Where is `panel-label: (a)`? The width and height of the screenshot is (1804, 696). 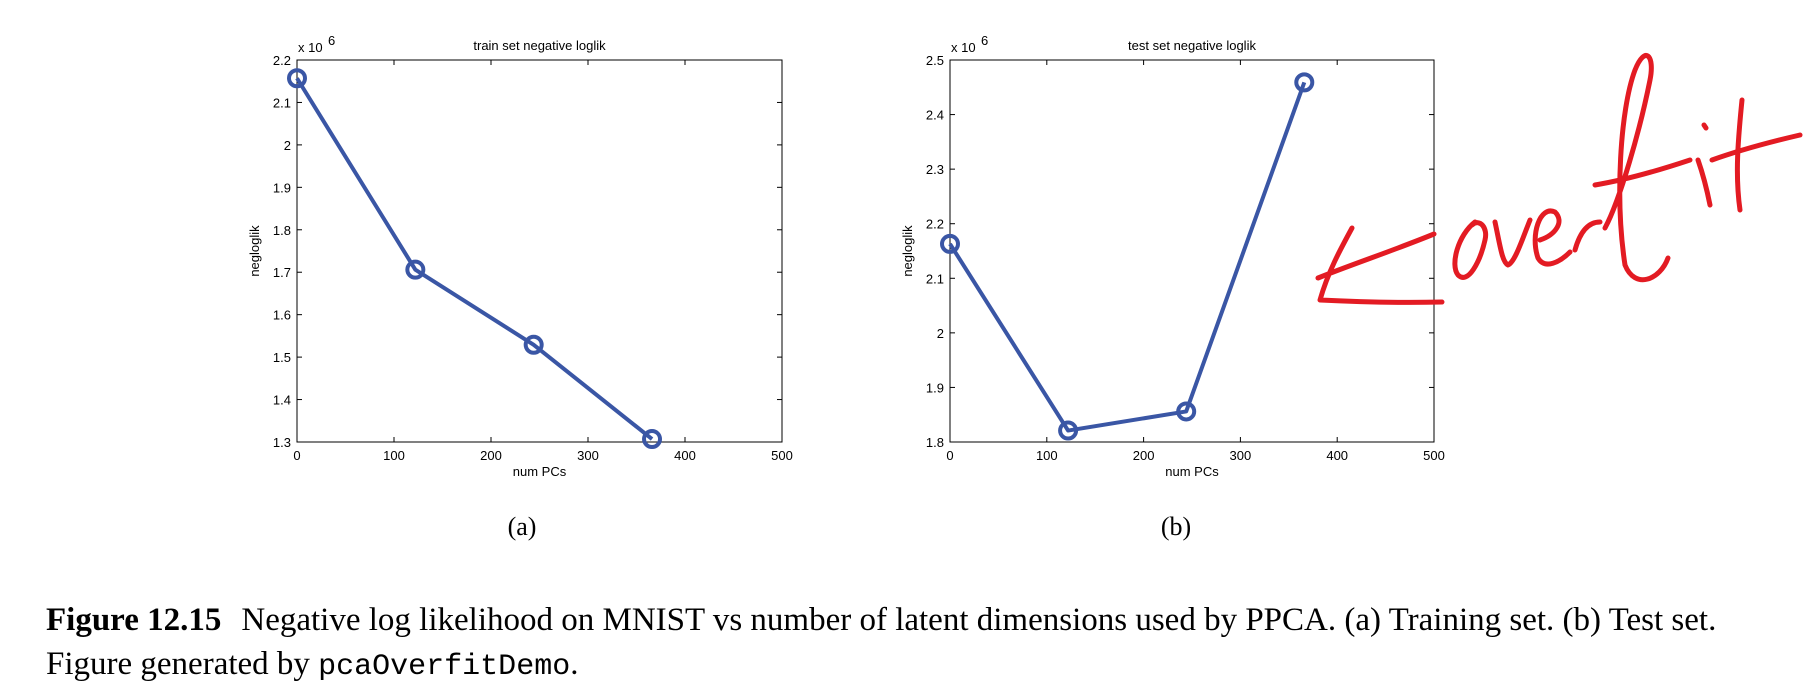 panel-label: (a) is located at coordinates (522, 526).